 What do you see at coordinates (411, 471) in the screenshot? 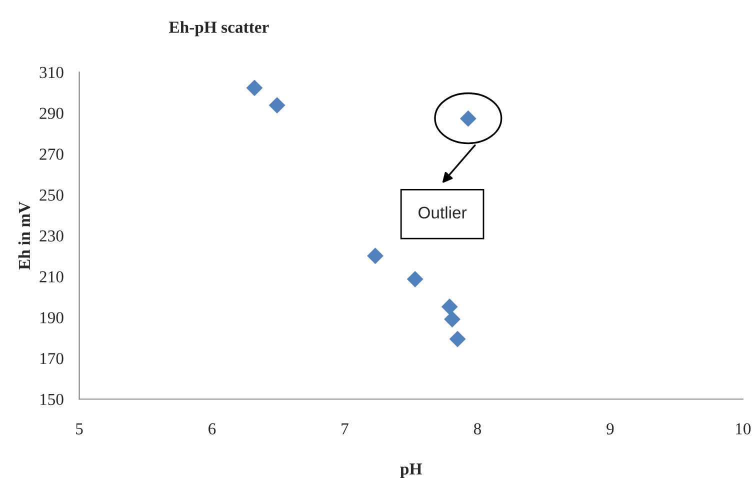
I see `x-axis-title: pH` at bounding box center [411, 471].